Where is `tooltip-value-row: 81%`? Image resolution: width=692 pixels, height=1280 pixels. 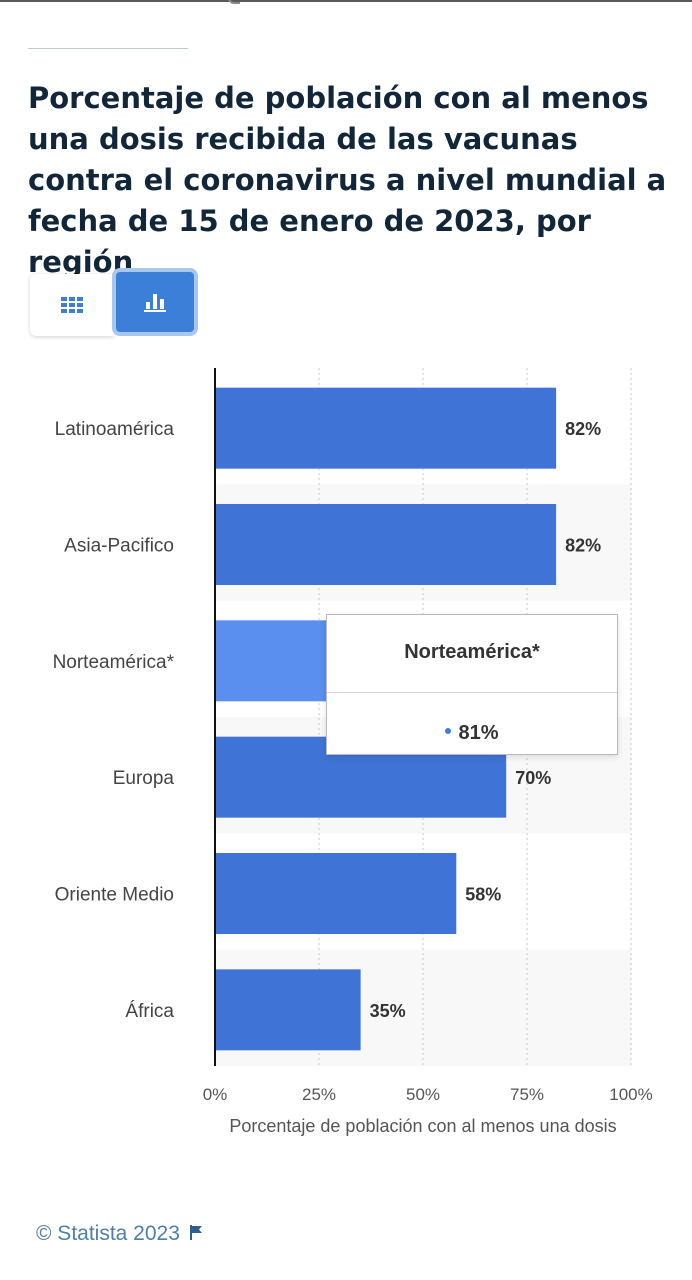
tooltip-value-row: 81% is located at coordinates (472, 733).